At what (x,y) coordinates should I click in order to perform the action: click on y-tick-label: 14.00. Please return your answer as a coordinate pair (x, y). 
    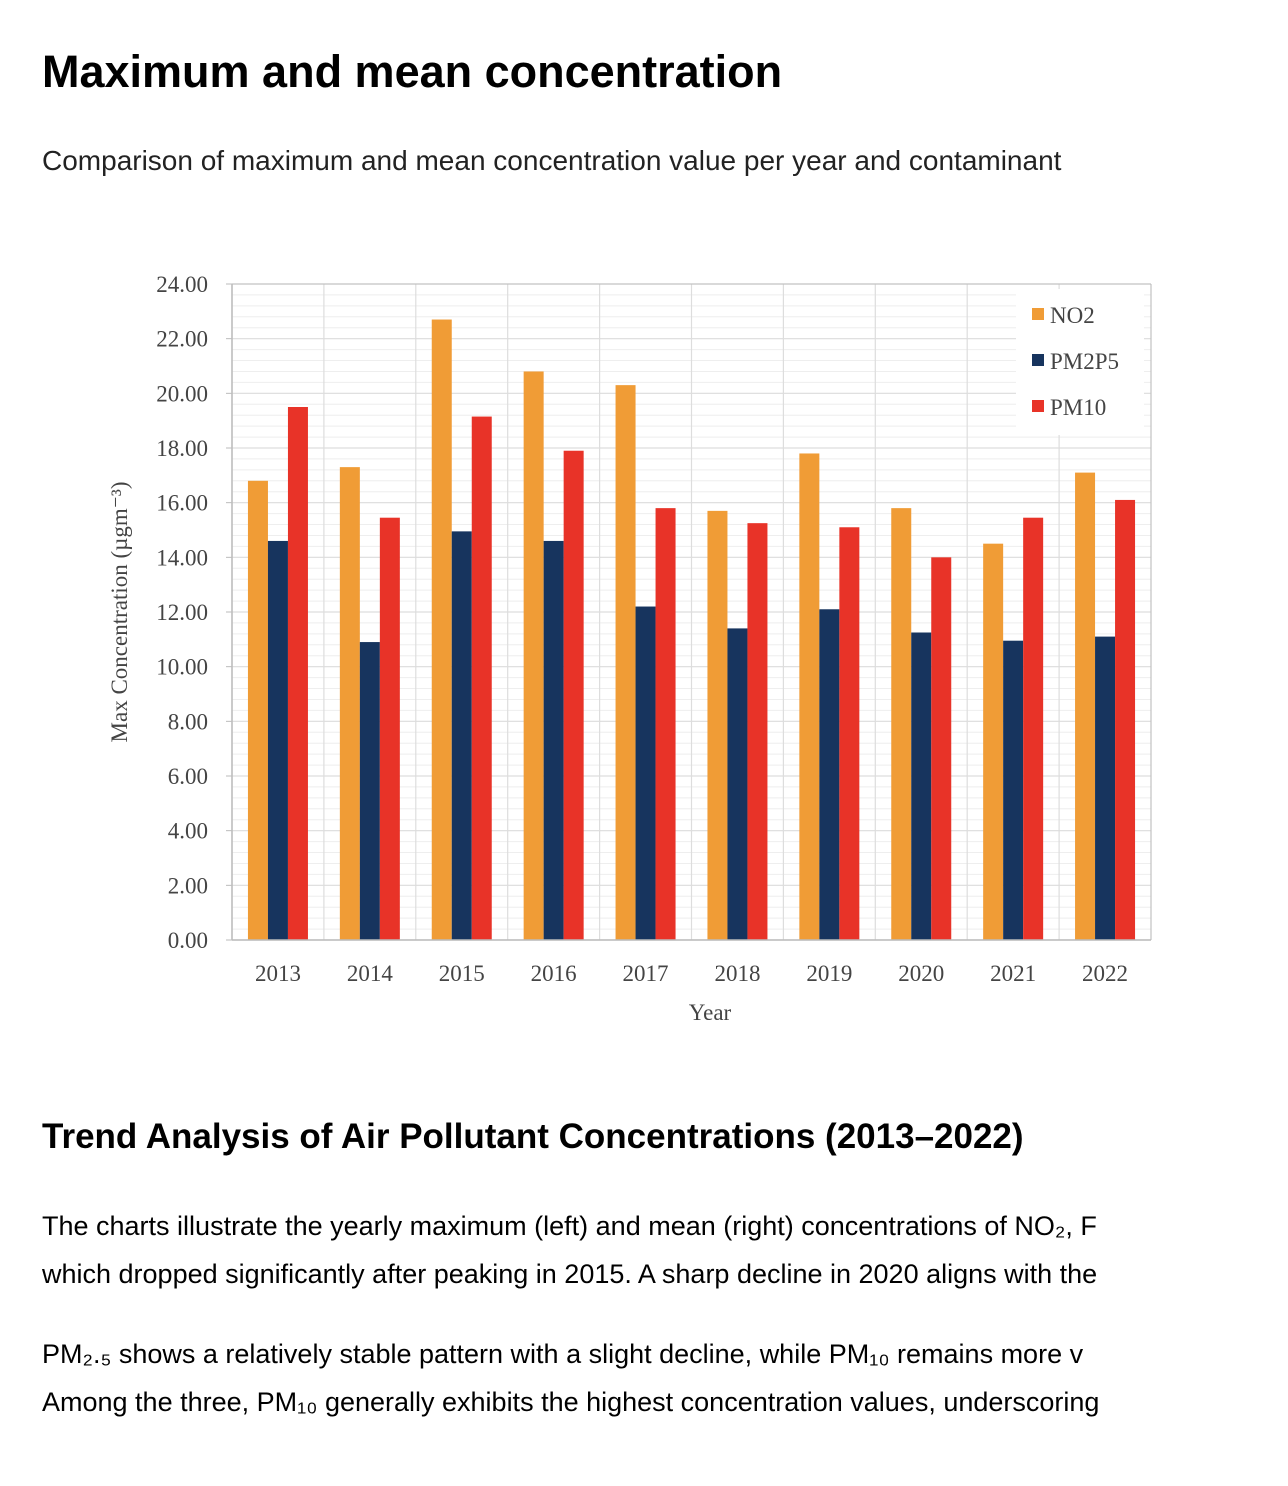
    Looking at the image, I should click on (182, 557).